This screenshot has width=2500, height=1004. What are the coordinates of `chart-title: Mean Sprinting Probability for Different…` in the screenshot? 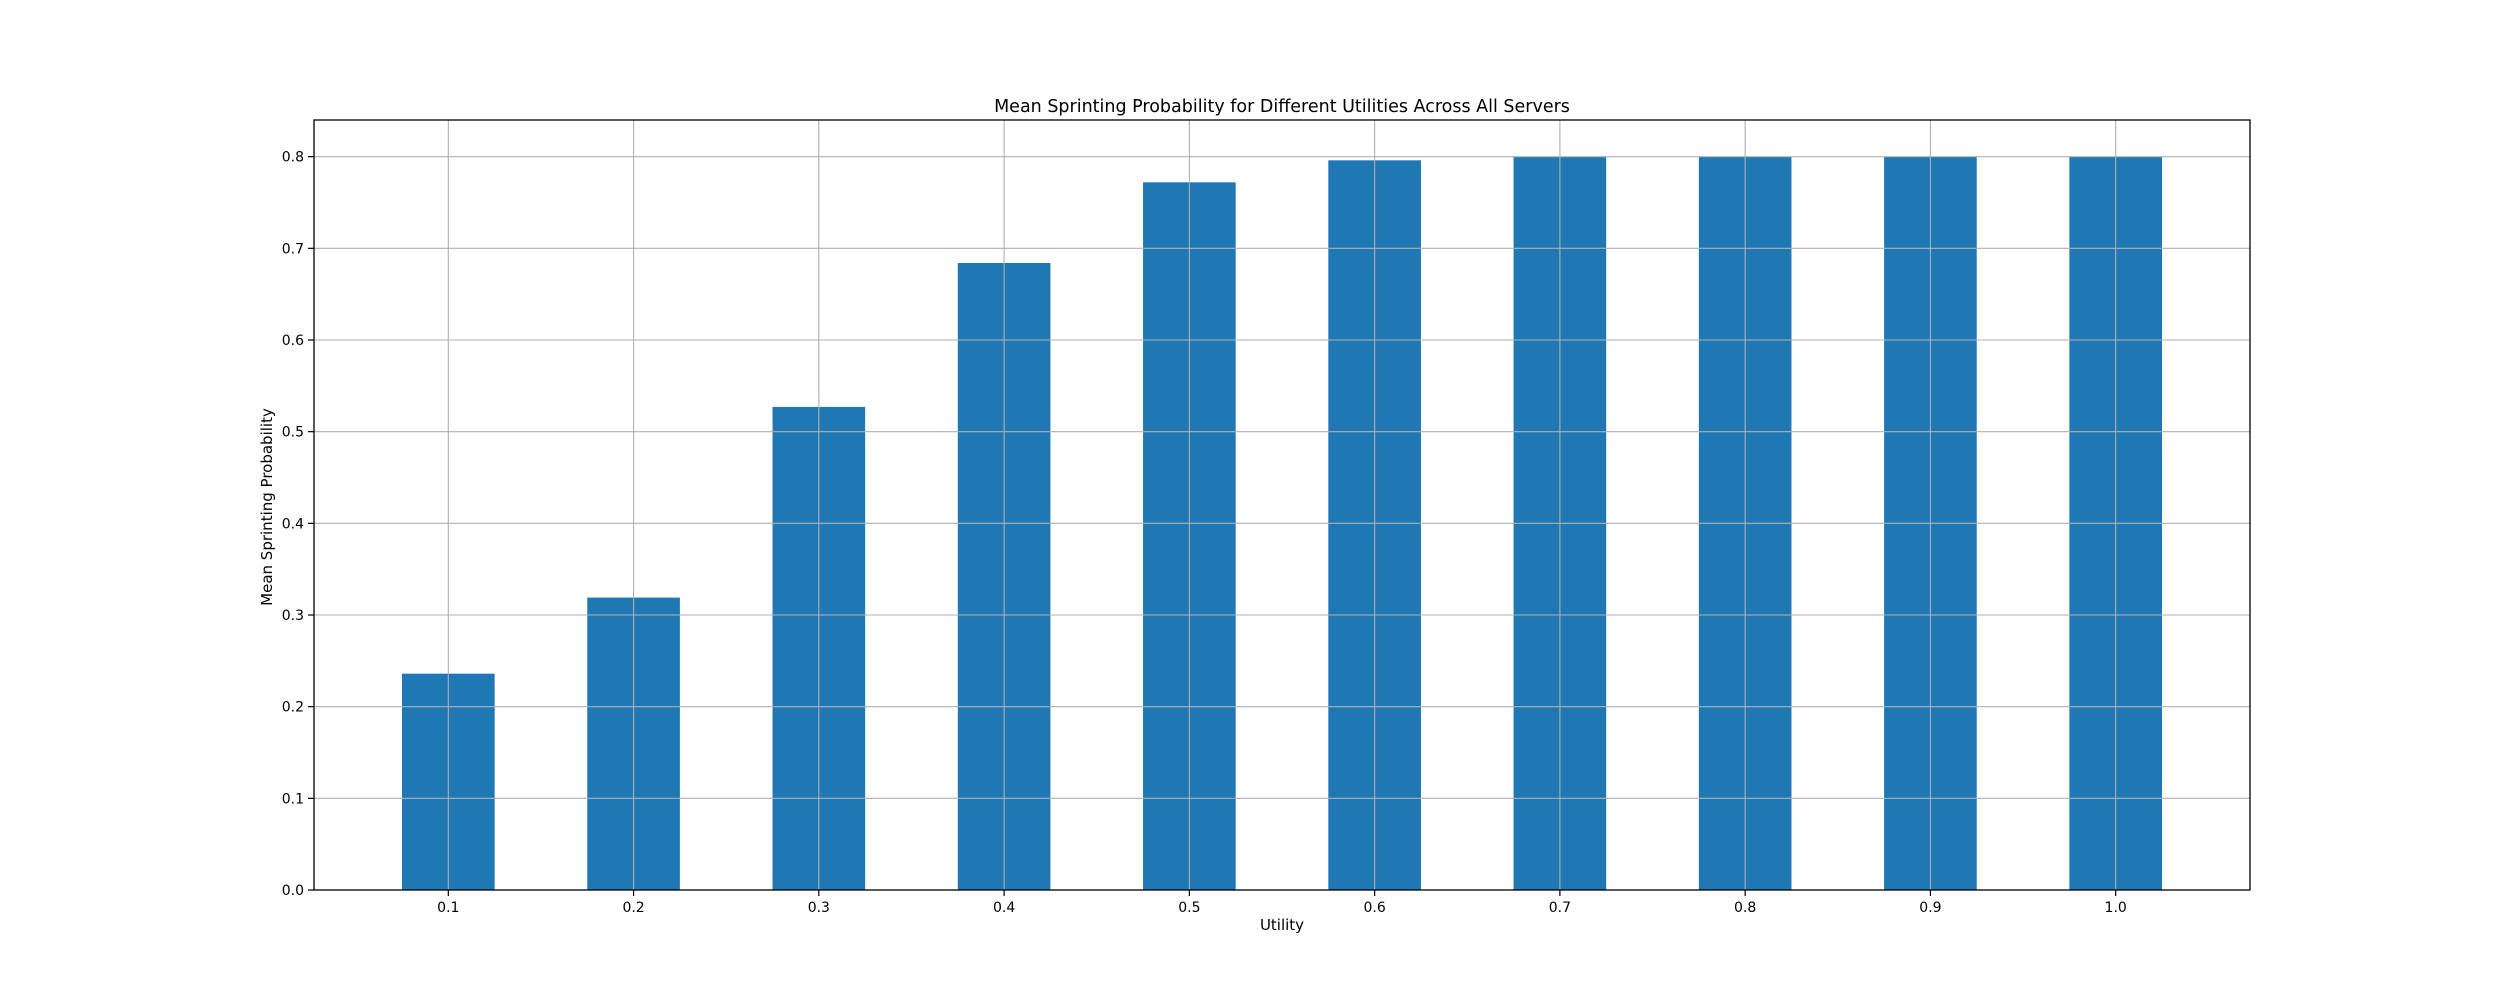 It's located at (1282, 107).